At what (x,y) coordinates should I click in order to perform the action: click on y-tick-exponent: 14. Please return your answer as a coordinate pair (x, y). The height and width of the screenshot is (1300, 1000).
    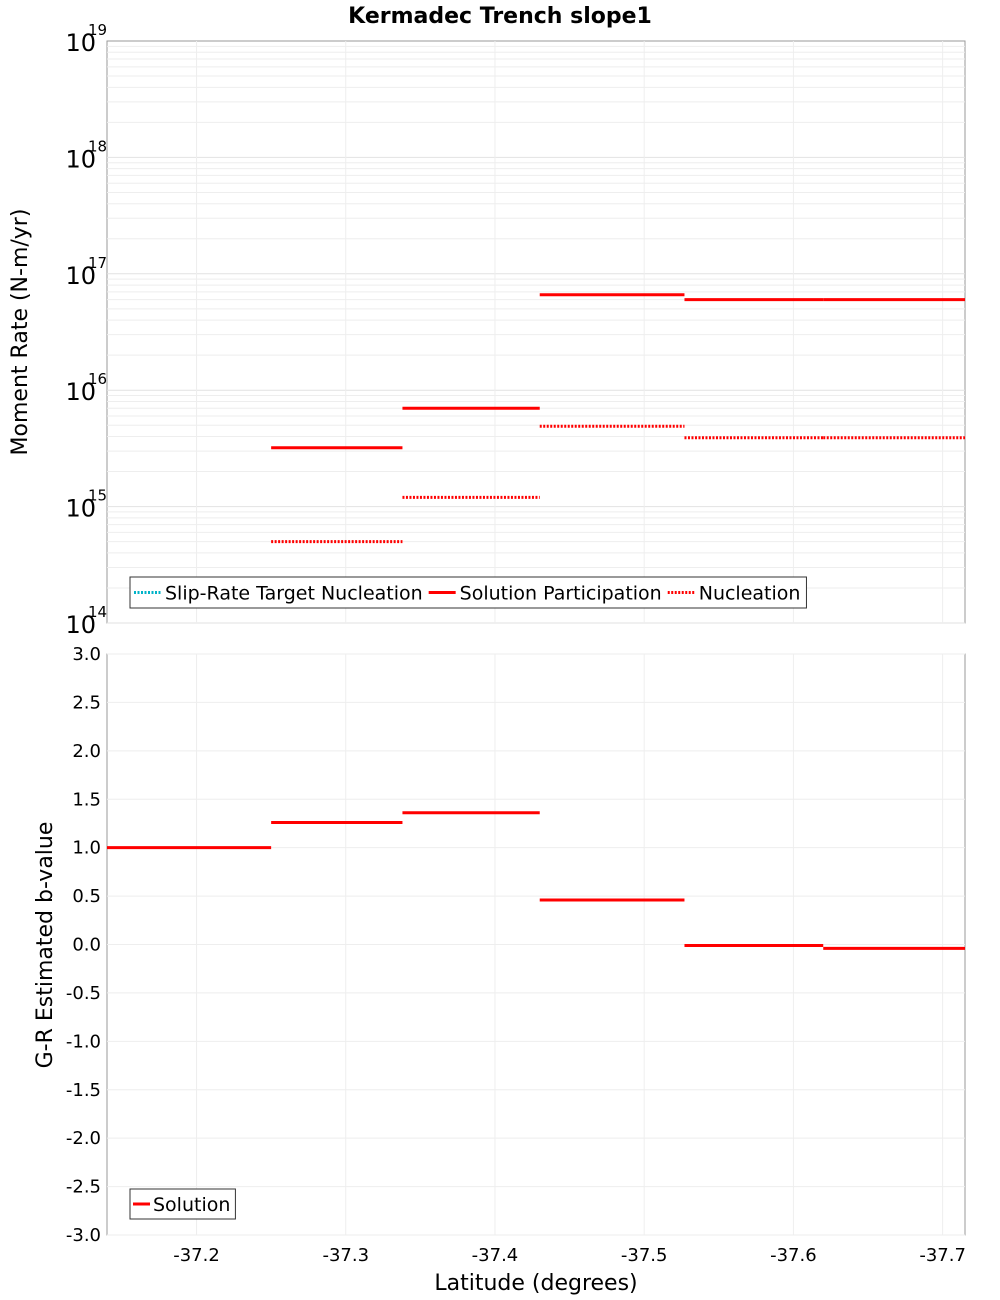
    Looking at the image, I should click on (97, 612).